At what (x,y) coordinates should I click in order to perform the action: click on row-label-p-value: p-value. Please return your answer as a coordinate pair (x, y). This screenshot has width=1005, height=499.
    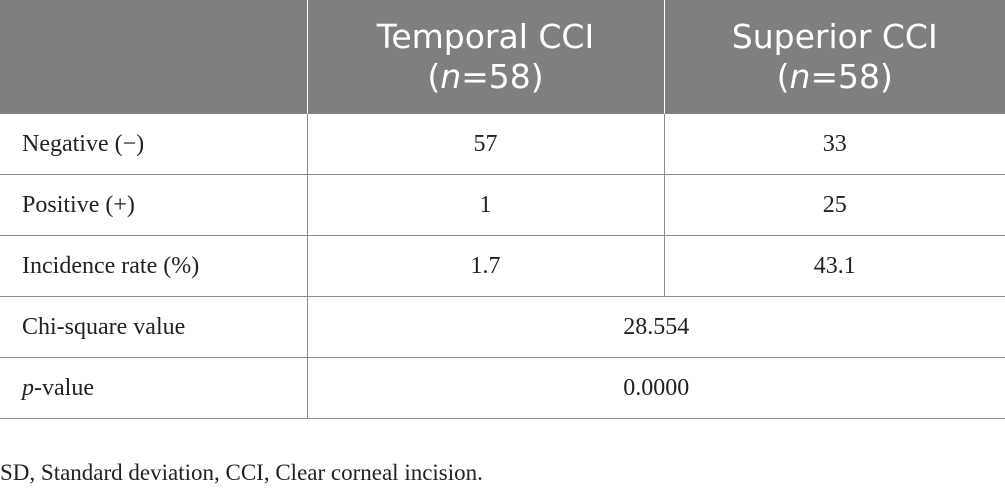
    Looking at the image, I should click on (154, 388).